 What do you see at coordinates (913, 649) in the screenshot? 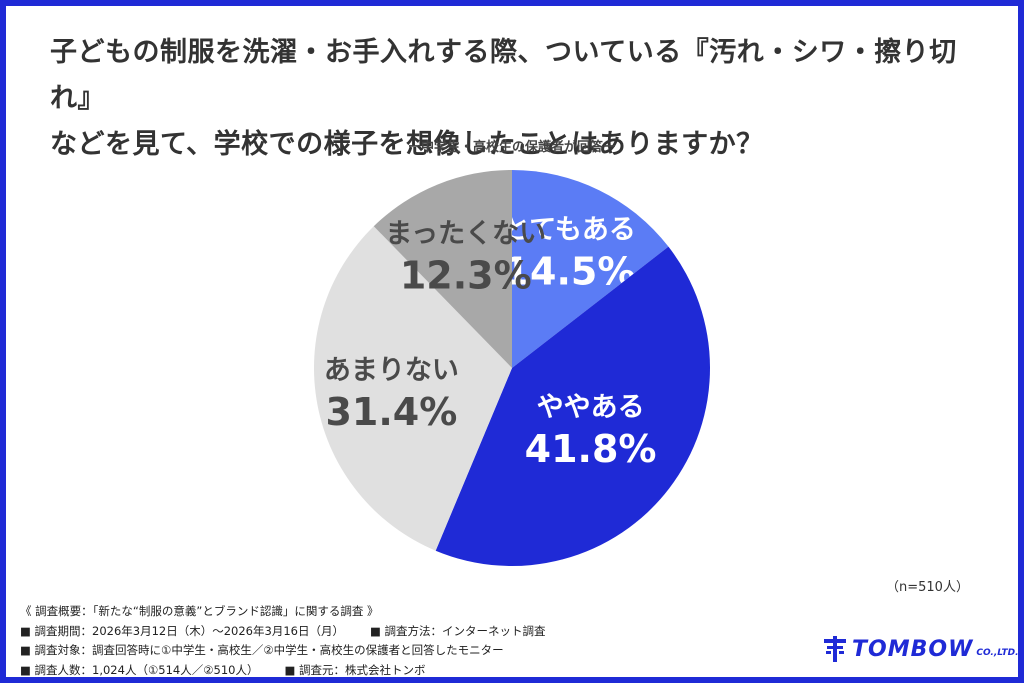
I see `logo-wordmark: TOMBOW` at bounding box center [913, 649].